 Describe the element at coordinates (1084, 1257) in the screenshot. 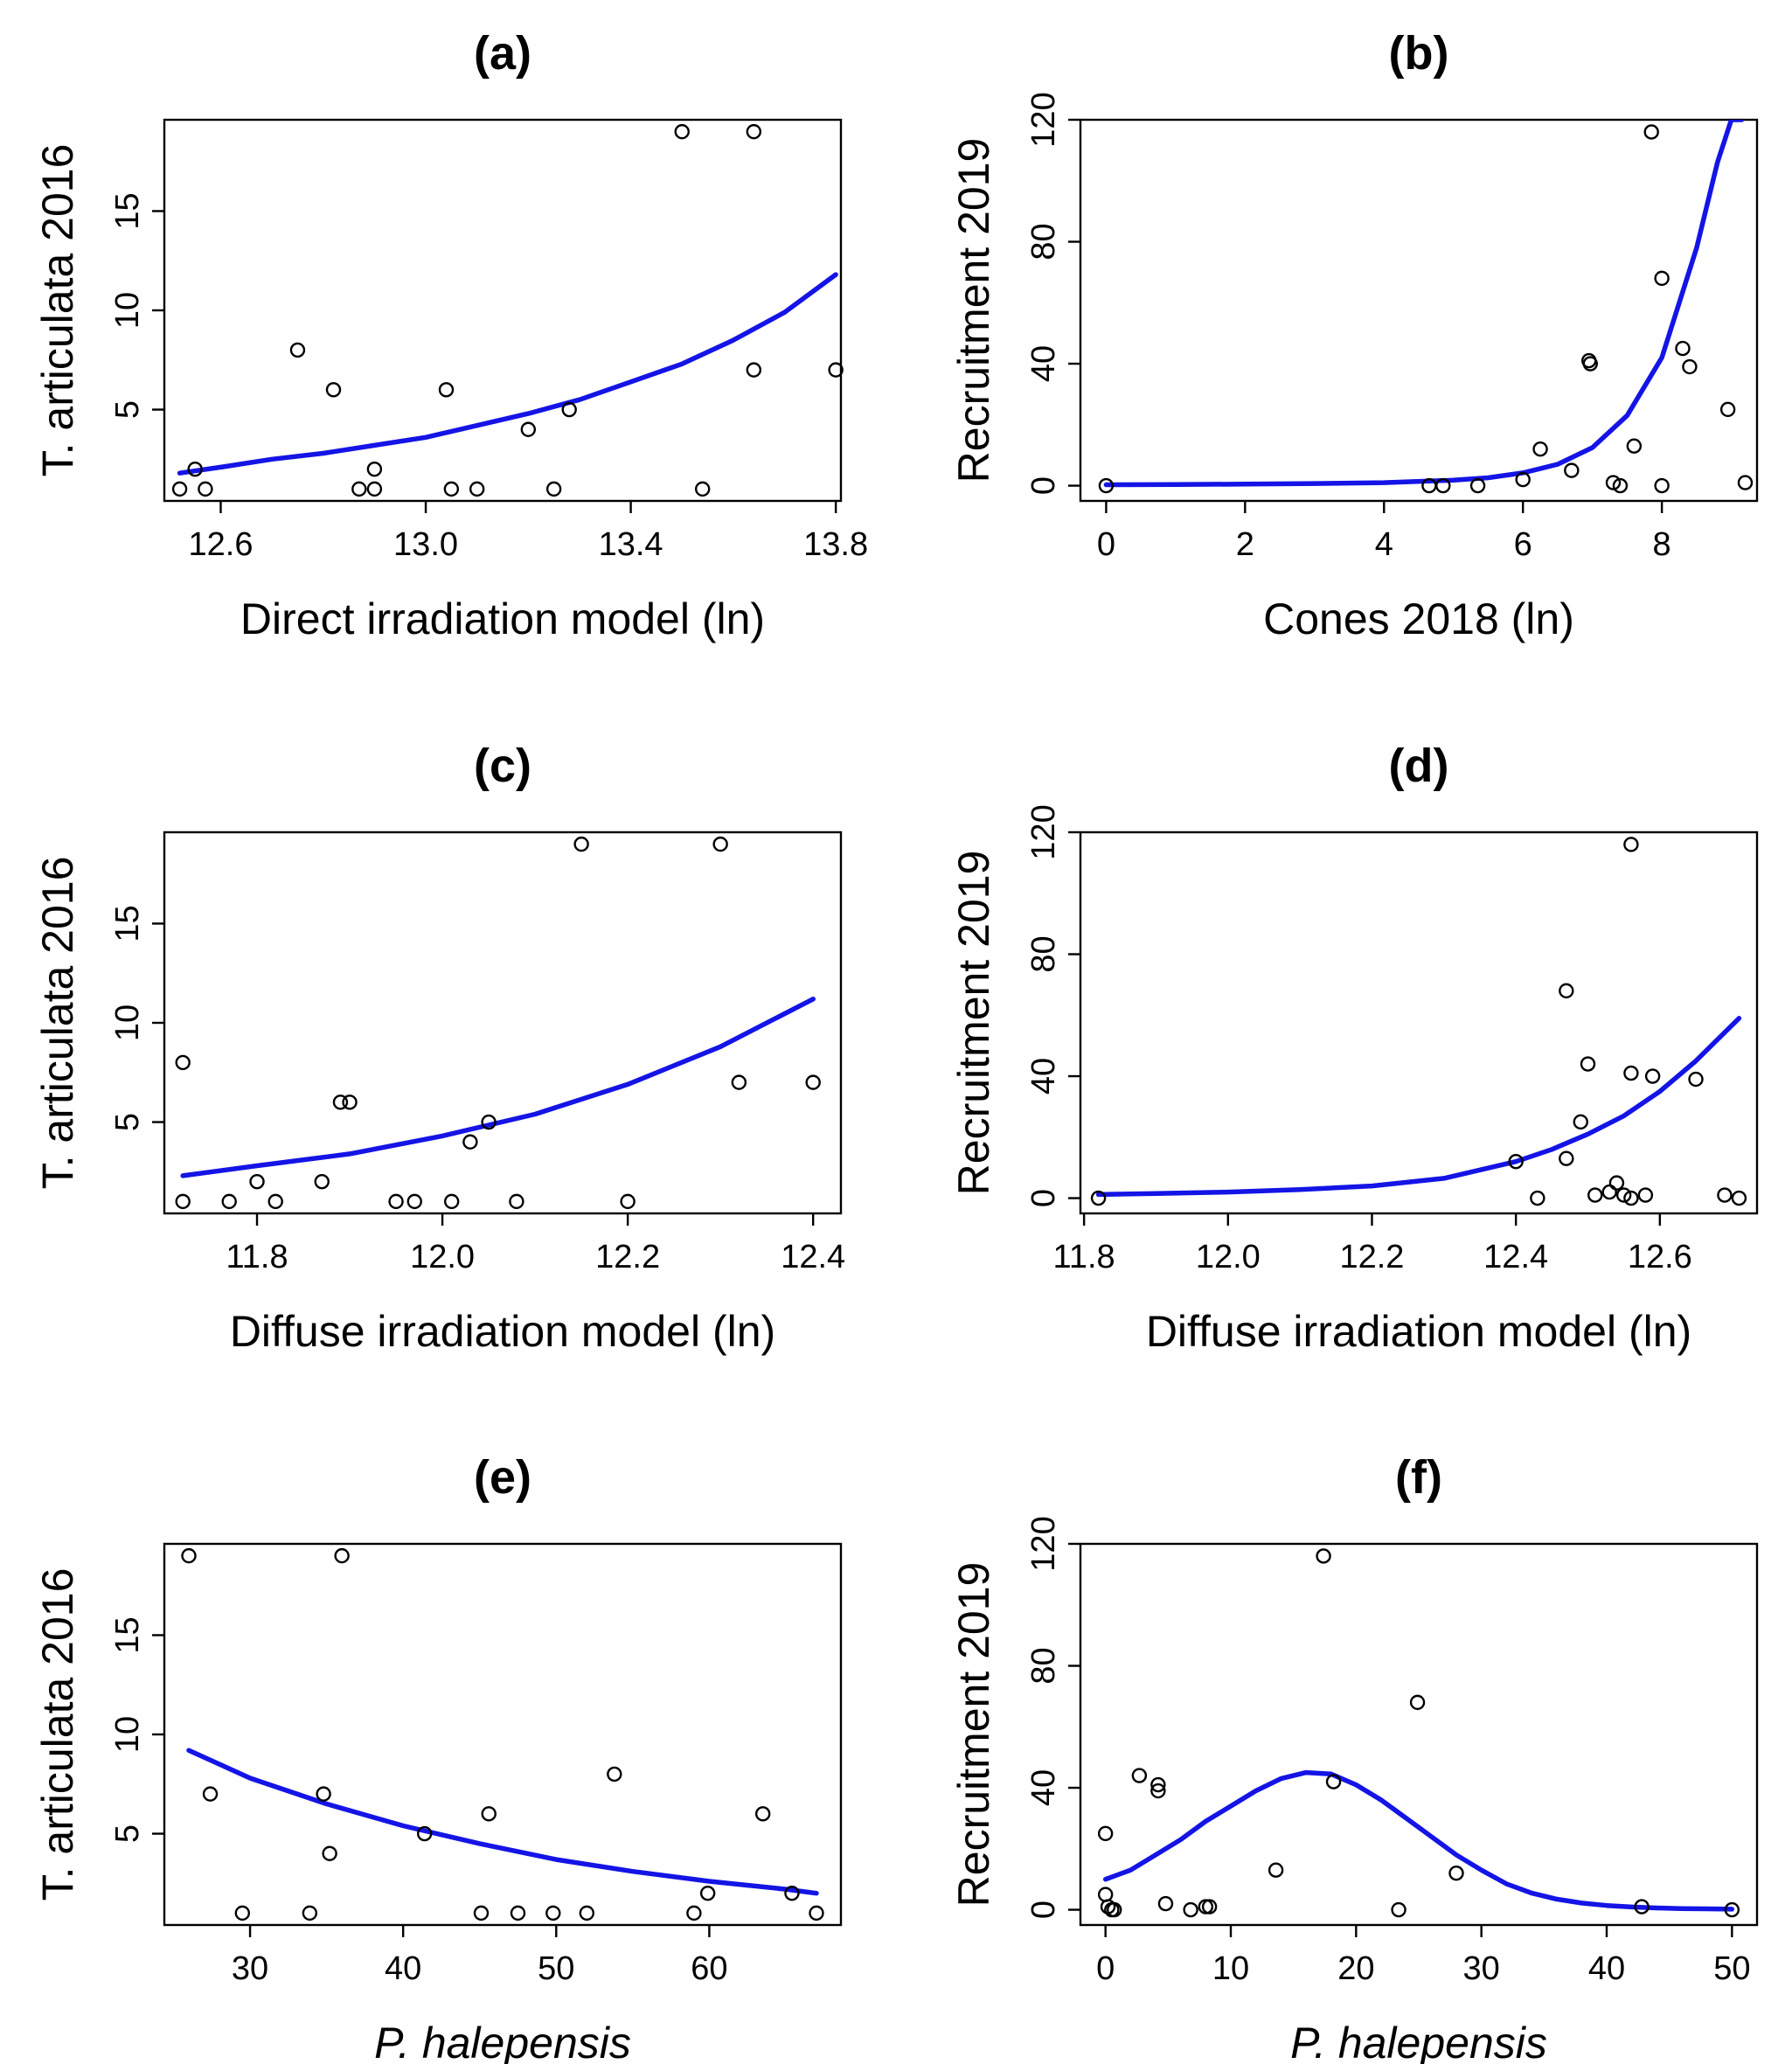

I see `x-tick-label: 11.8` at that location.